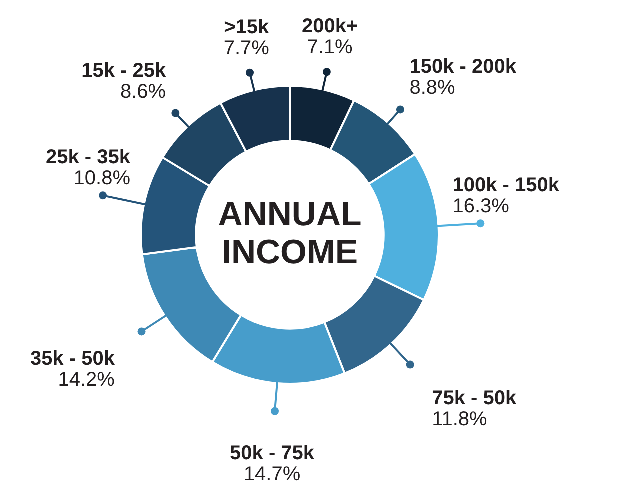  What do you see at coordinates (433, 88) in the screenshot?
I see `data-label: 8.8%` at bounding box center [433, 88].